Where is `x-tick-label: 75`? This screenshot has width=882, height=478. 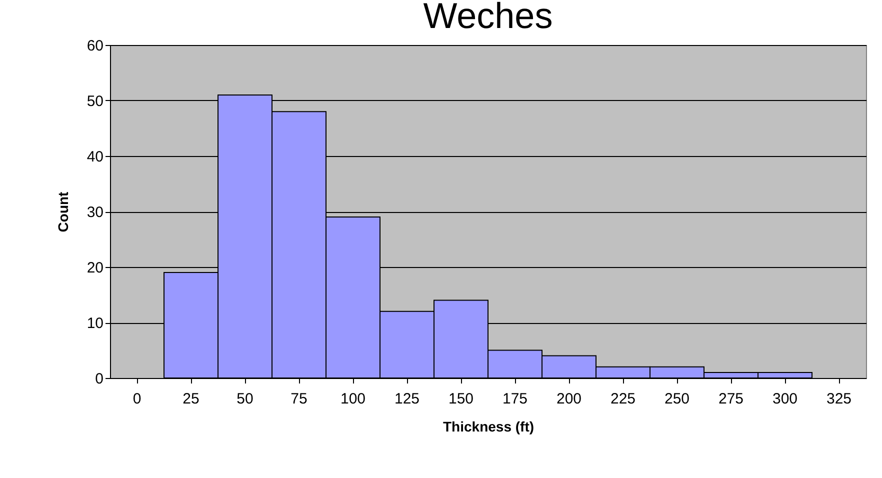 x-tick-label: 75 is located at coordinates (299, 399).